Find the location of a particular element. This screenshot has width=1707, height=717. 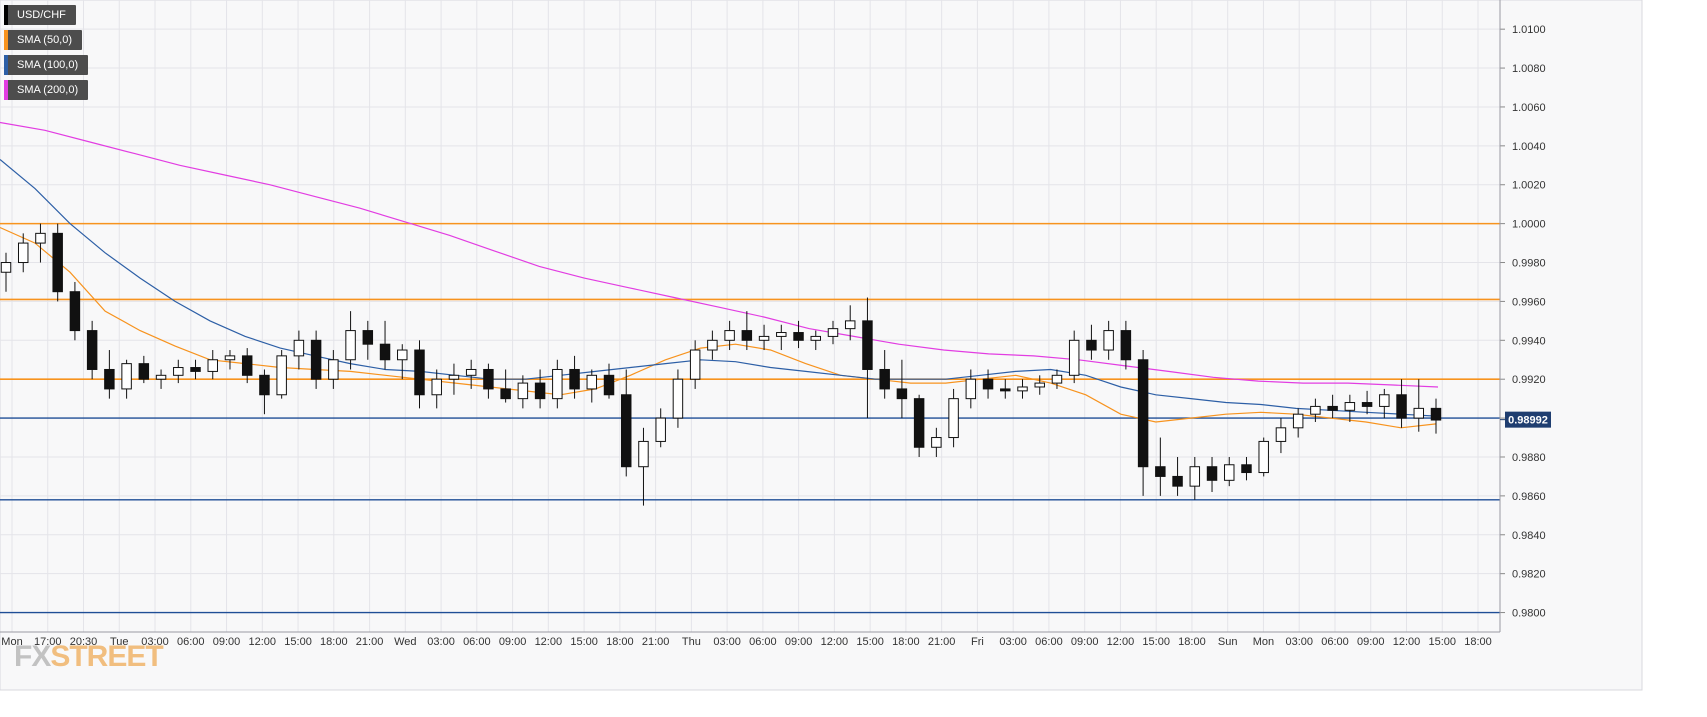

y-tick-label: 1.0040 is located at coordinates (1529, 147).